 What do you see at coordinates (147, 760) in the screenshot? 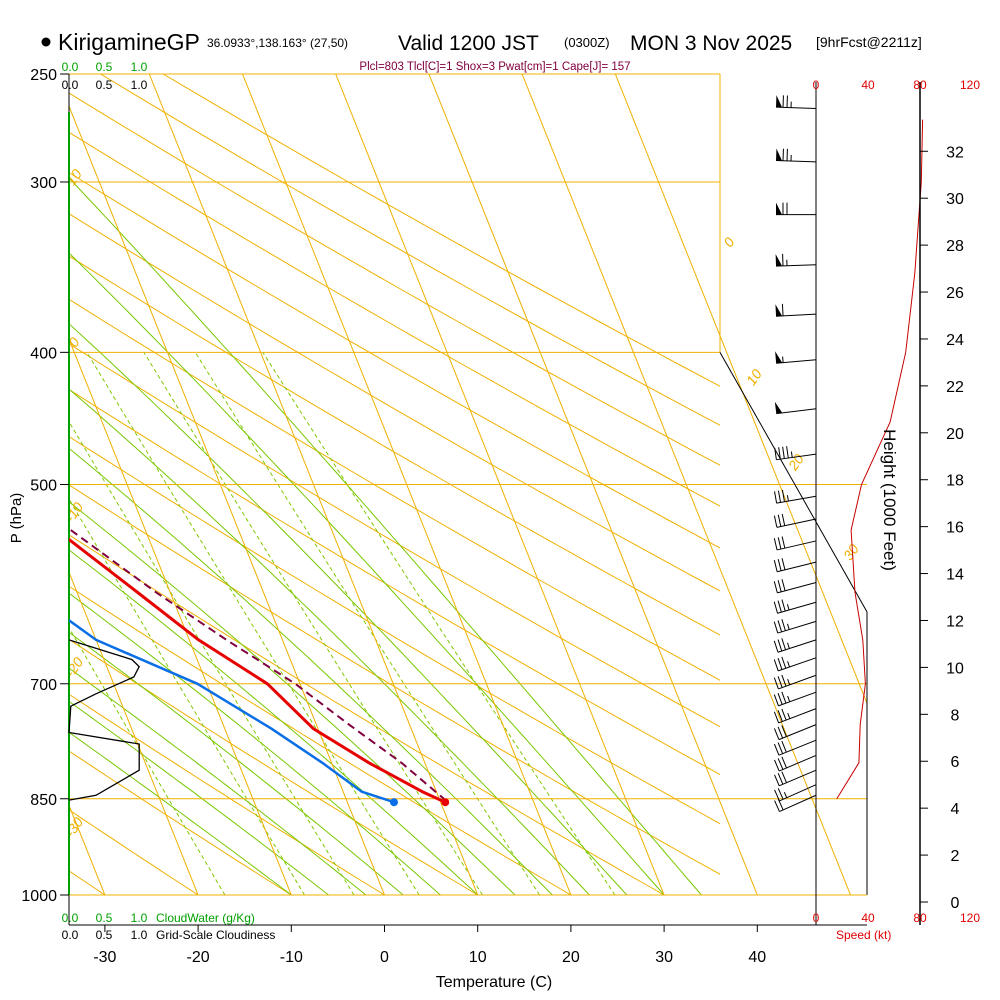
I see `mixing-ratio-line` at bounding box center [147, 760].